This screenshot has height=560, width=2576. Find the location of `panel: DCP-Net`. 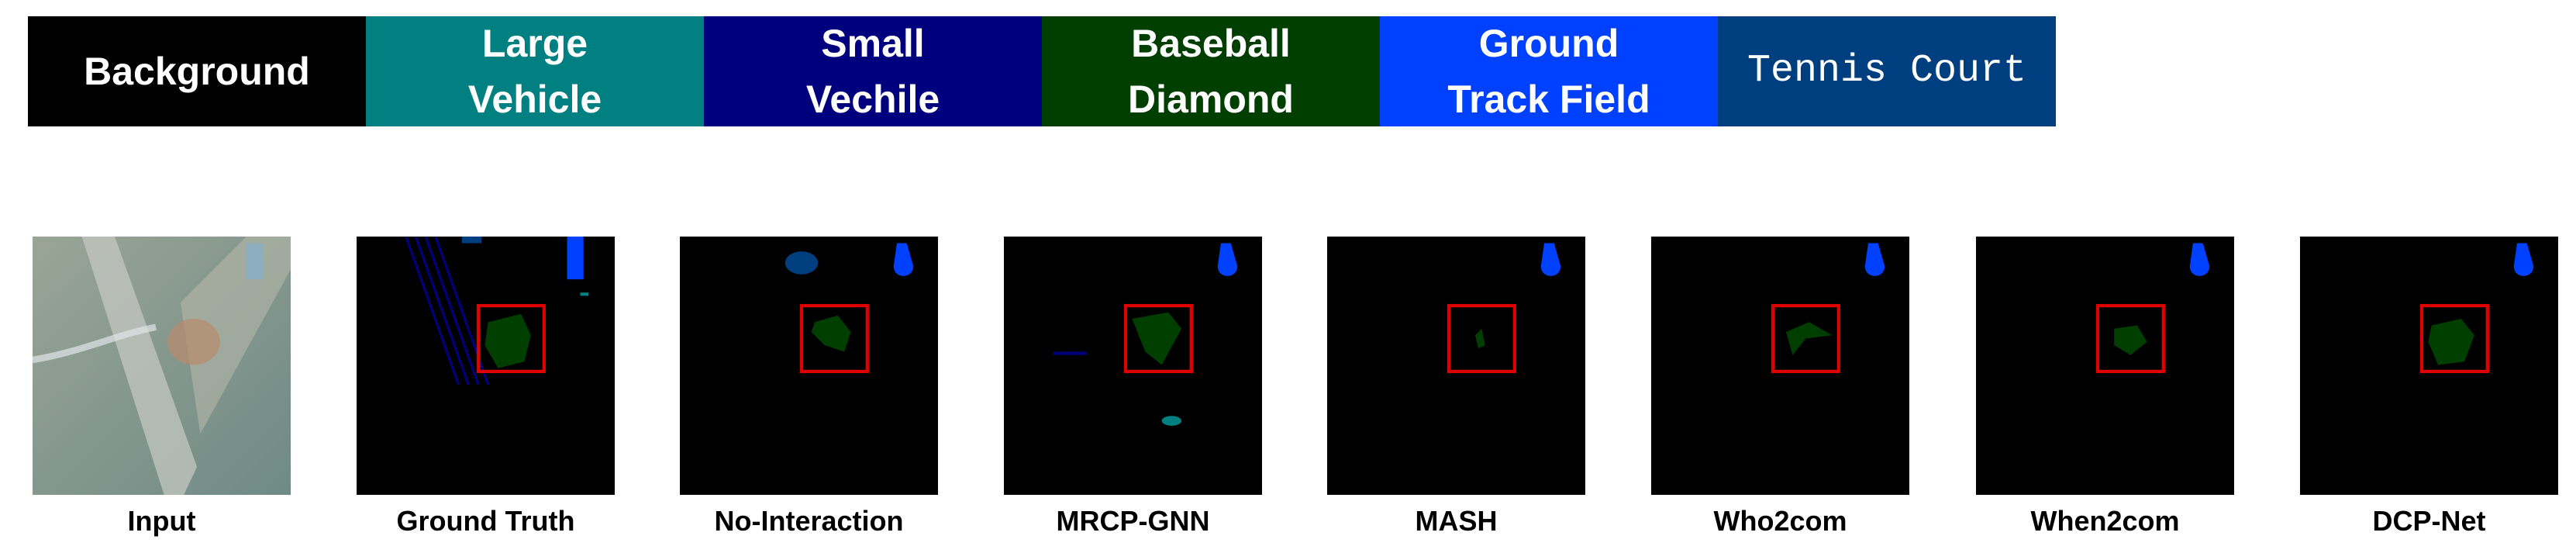

panel: DCP-Net is located at coordinates (2429, 387).